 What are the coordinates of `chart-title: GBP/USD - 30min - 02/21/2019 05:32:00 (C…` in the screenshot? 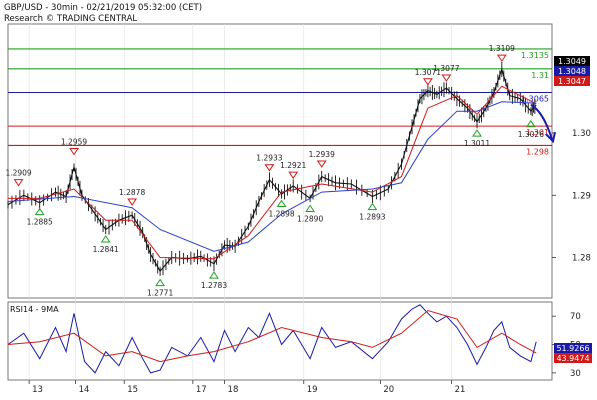 It's located at (103, 8).